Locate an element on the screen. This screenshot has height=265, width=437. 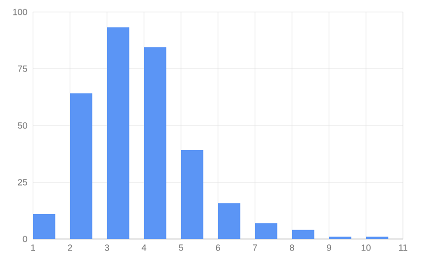
x-tick-label: 3 is located at coordinates (107, 247).